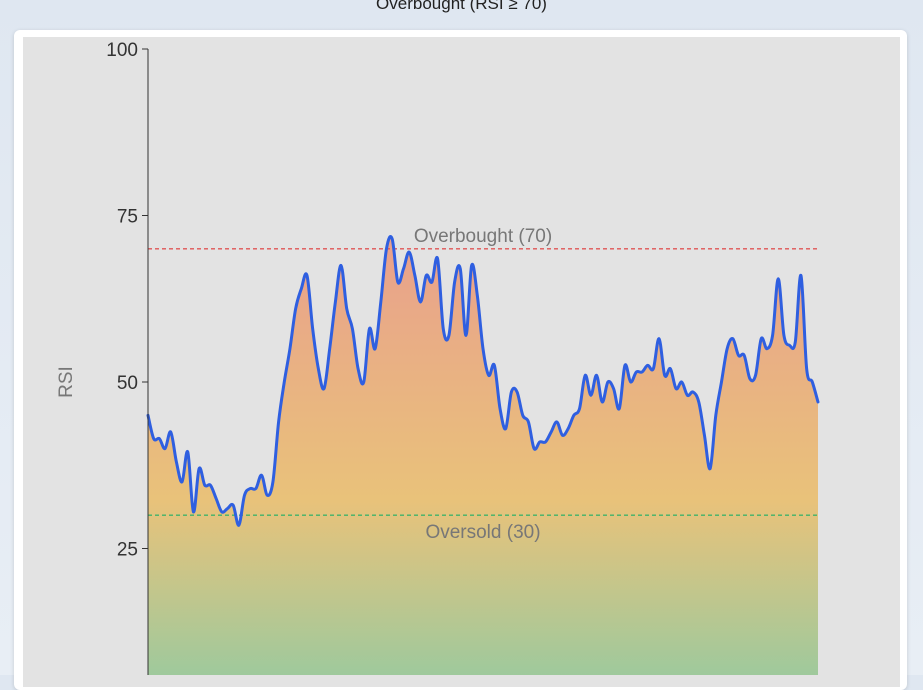 The height and width of the screenshot is (690, 923). Describe the element at coordinates (461, 6) in the screenshot. I see `chart-caption: Overbought (RSI ≥ 70)` at that location.